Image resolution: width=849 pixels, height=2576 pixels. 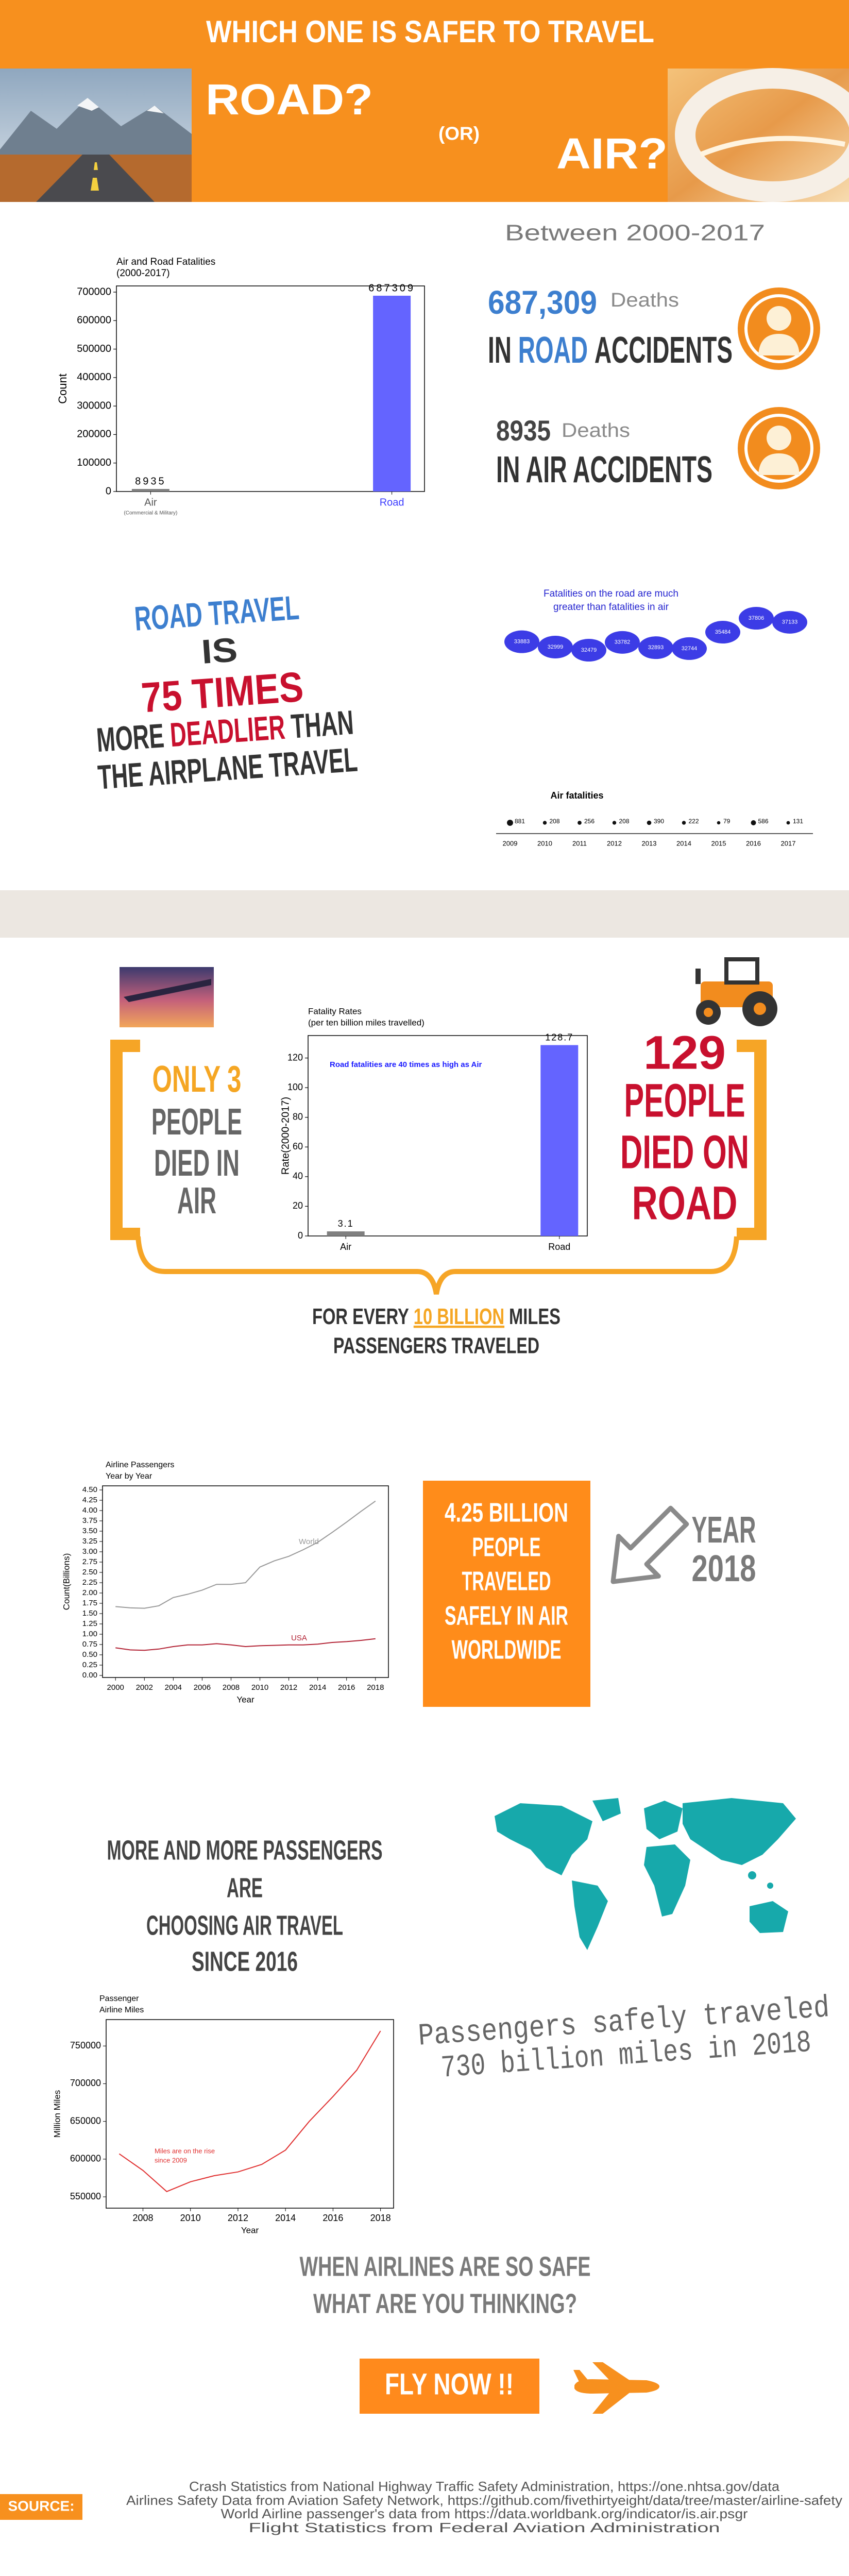 I want to click on period: Between 2000-2017, so click(x=635, y=233).